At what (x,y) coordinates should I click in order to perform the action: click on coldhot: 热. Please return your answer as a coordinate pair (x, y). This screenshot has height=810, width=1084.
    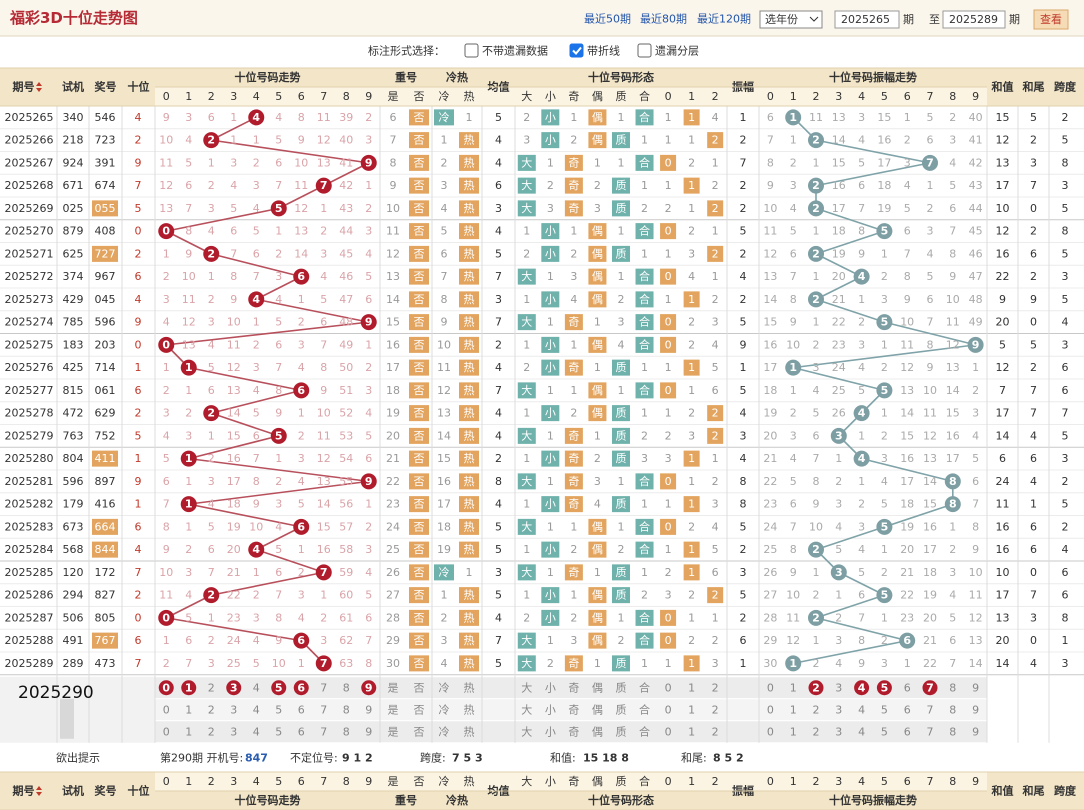
    Looking at the image, I should click on (469, 322).